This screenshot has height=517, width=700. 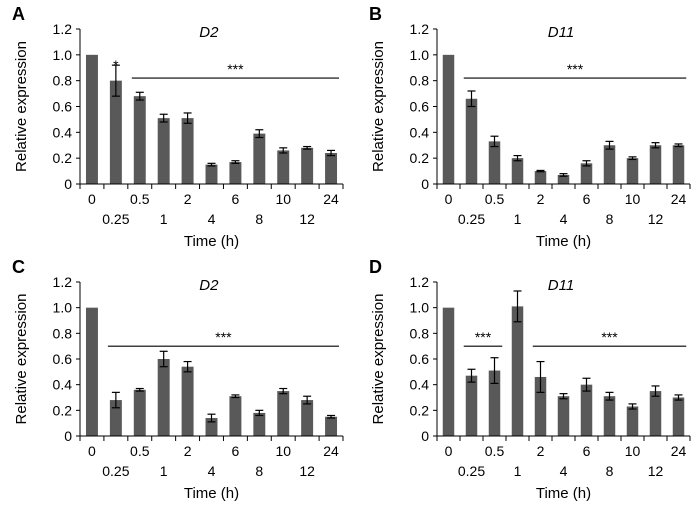 What do you see at coordinates (541, 199) in the screenshot?
I see `x-tick-label: 2` at bounding box center [541, 199].